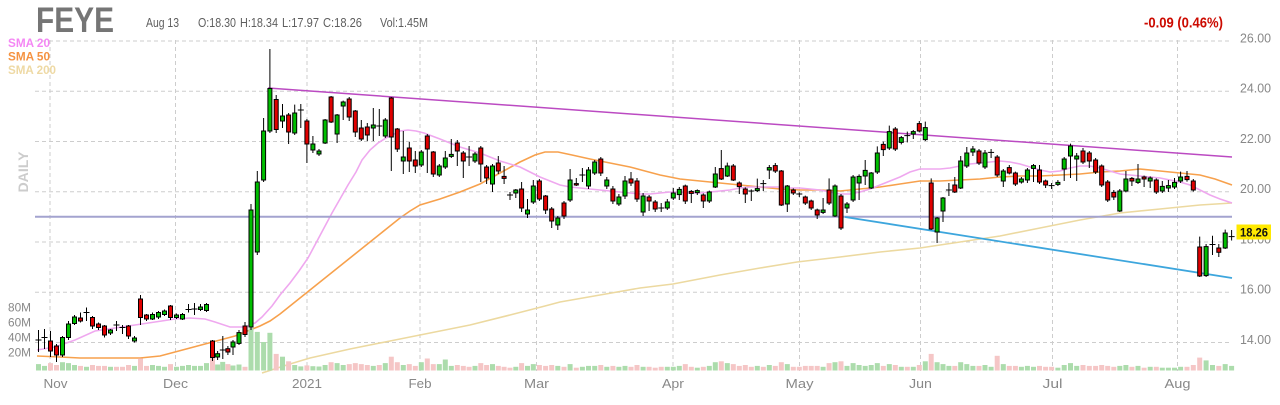  Describe the element at coordinates (800, 383) in the screenshot. I see `svg-text: May` at that location.